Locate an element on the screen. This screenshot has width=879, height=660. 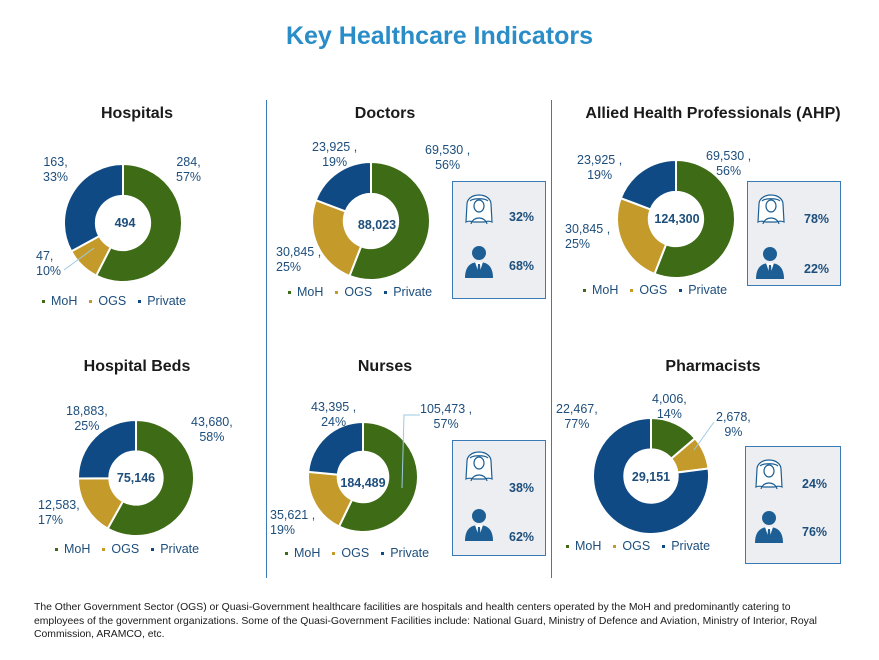
slice-label-private: 23,925 , 19% is located at coordinates (600, 167).